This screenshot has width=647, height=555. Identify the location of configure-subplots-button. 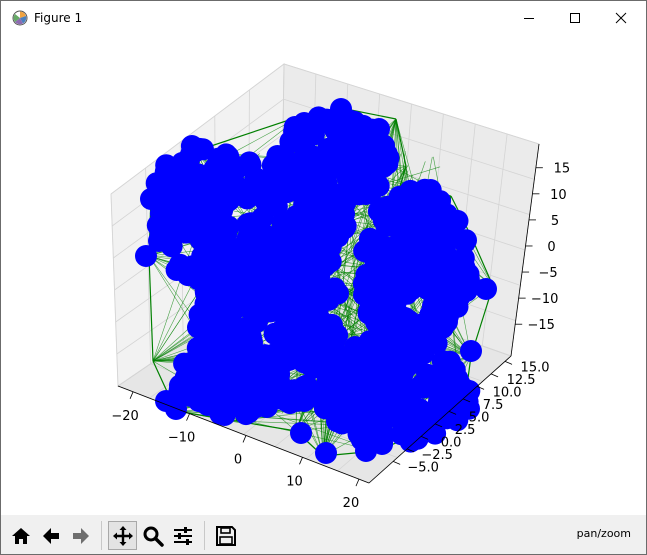
(182, 535).